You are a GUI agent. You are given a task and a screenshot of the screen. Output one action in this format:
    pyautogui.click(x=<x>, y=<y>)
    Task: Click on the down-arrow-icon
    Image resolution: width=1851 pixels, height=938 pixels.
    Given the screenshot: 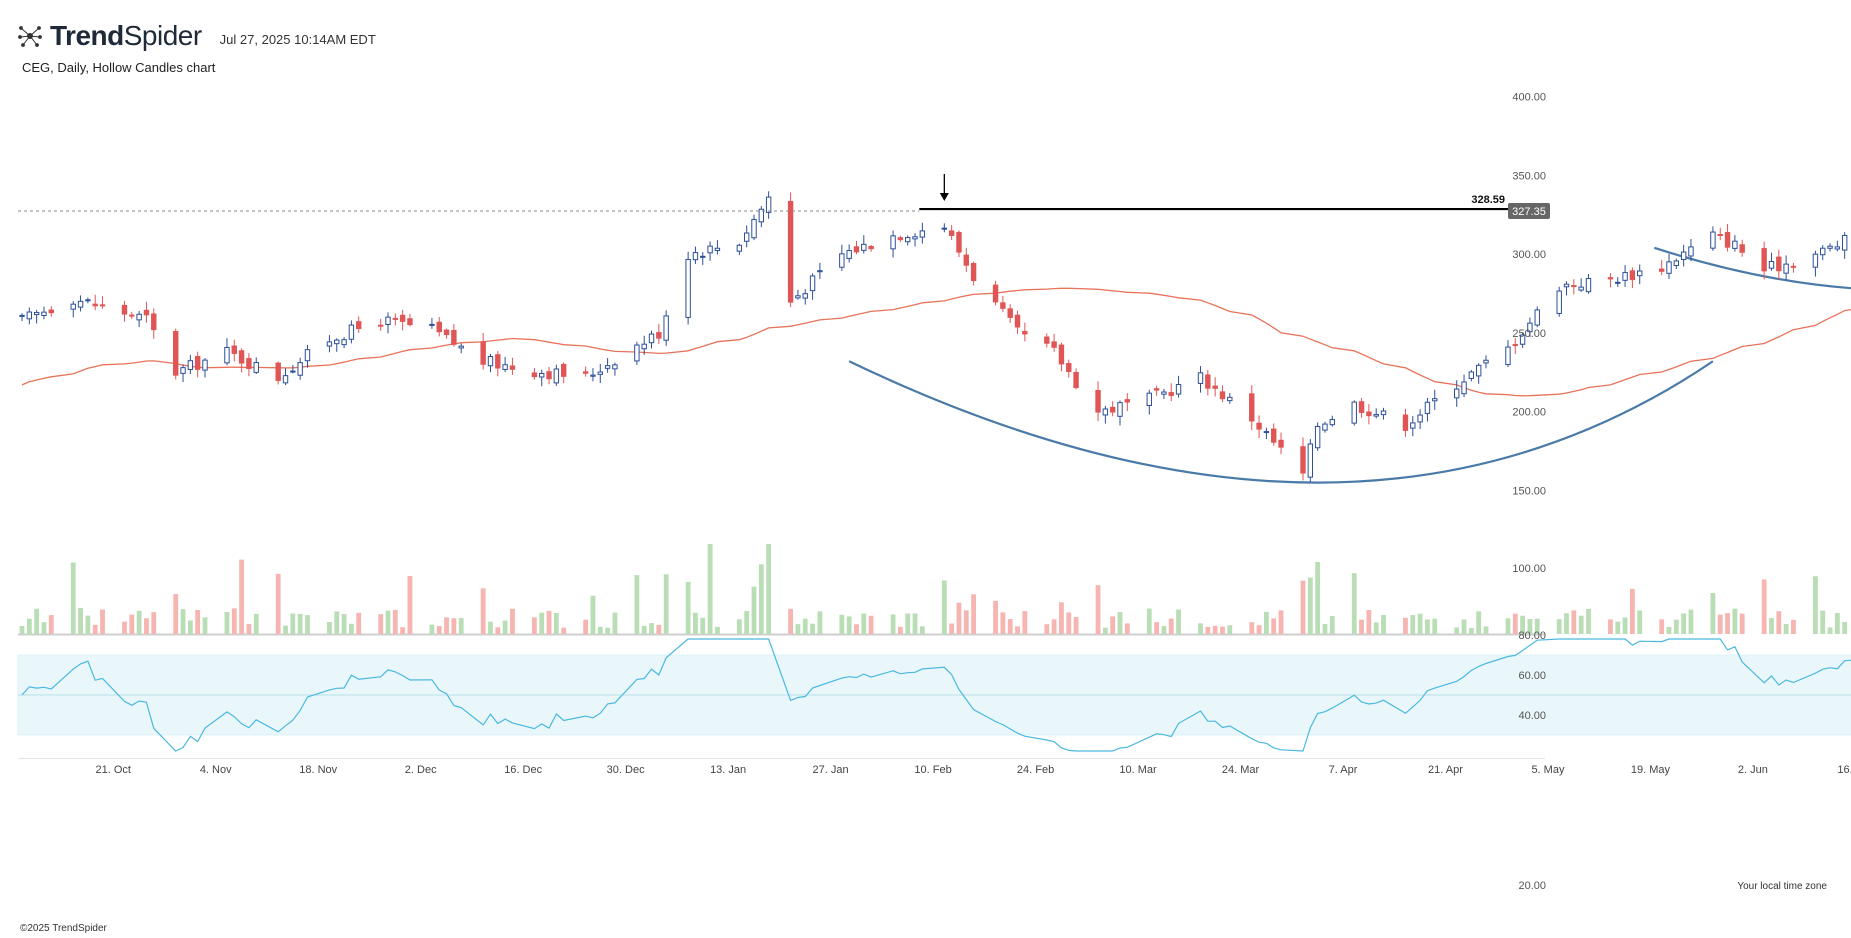 What is the action you would take?
    pyautogui.click(x=944, y=187)
    